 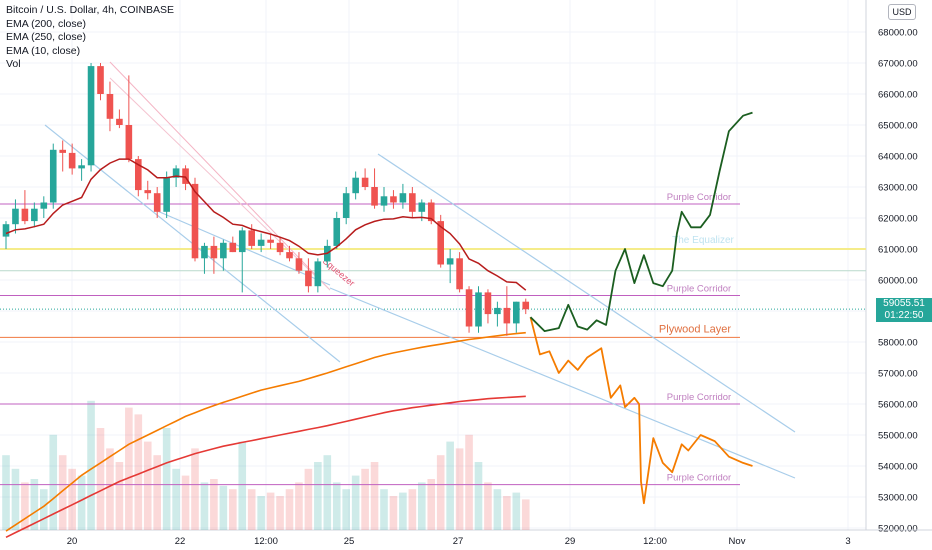 What do you see at coordinates (46, 37) in the screenshot?
I see `legend-ema250: EMA (250, close)` at bounding box center [46, 37].